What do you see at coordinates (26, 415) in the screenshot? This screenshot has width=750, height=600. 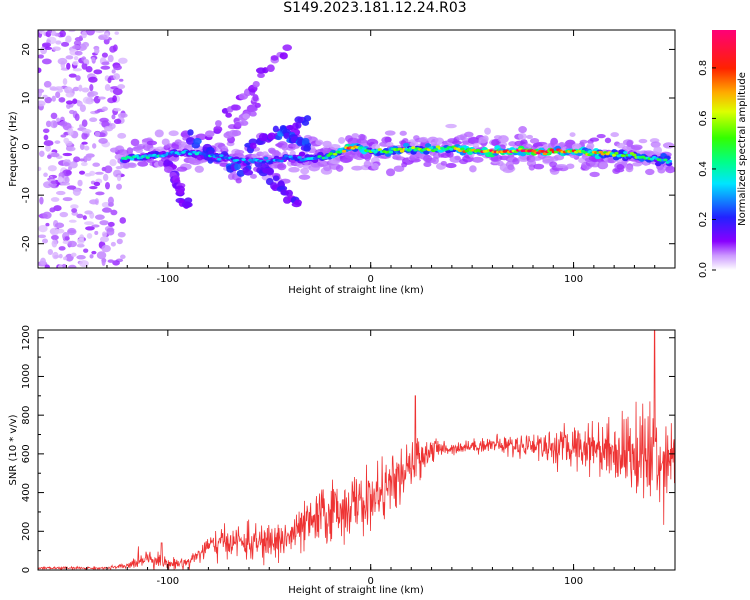 I see `y-tick-label: 800` at bounding box center [26, 415].